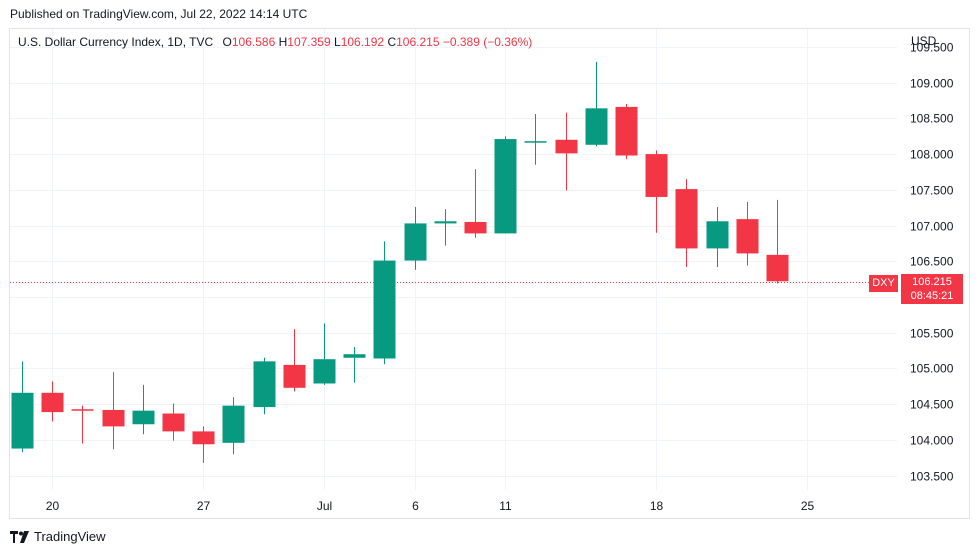 The image size is (979, 555). I want to click on time-tick-label: 11, so click(505, 506).